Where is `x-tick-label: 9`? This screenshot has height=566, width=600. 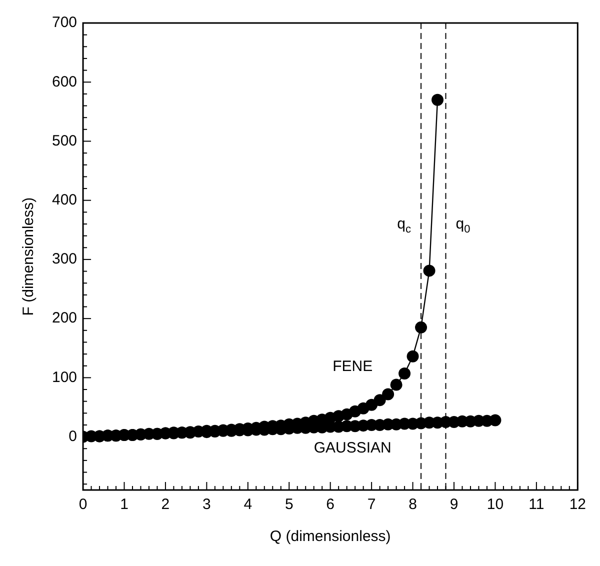
x-tick-label: 9 is located at coordinates (454, 505).